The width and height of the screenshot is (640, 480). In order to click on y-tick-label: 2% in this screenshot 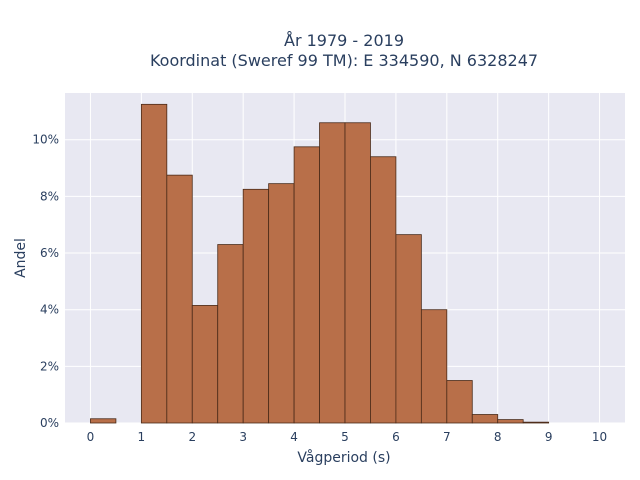, I will do `click(49, 366)`.